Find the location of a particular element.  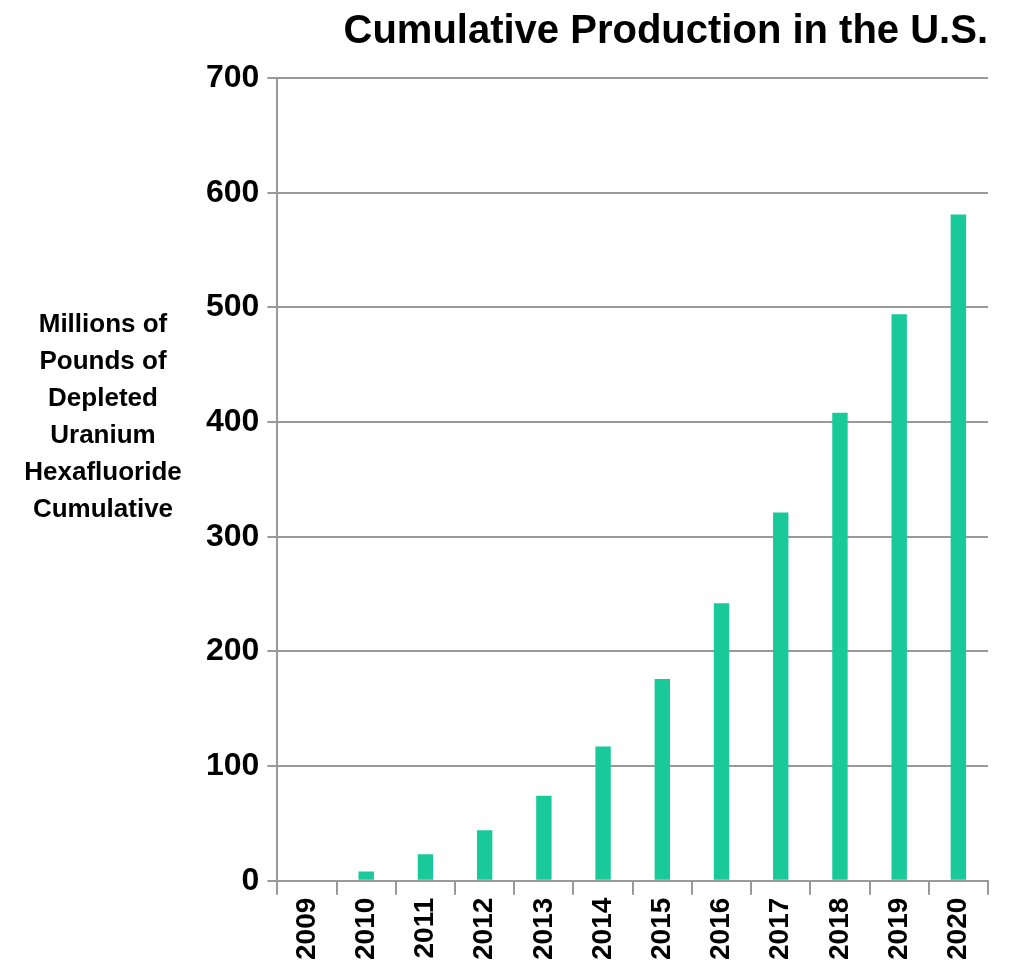

x-tick-label: 2012 is located at coordinates (483, 929).